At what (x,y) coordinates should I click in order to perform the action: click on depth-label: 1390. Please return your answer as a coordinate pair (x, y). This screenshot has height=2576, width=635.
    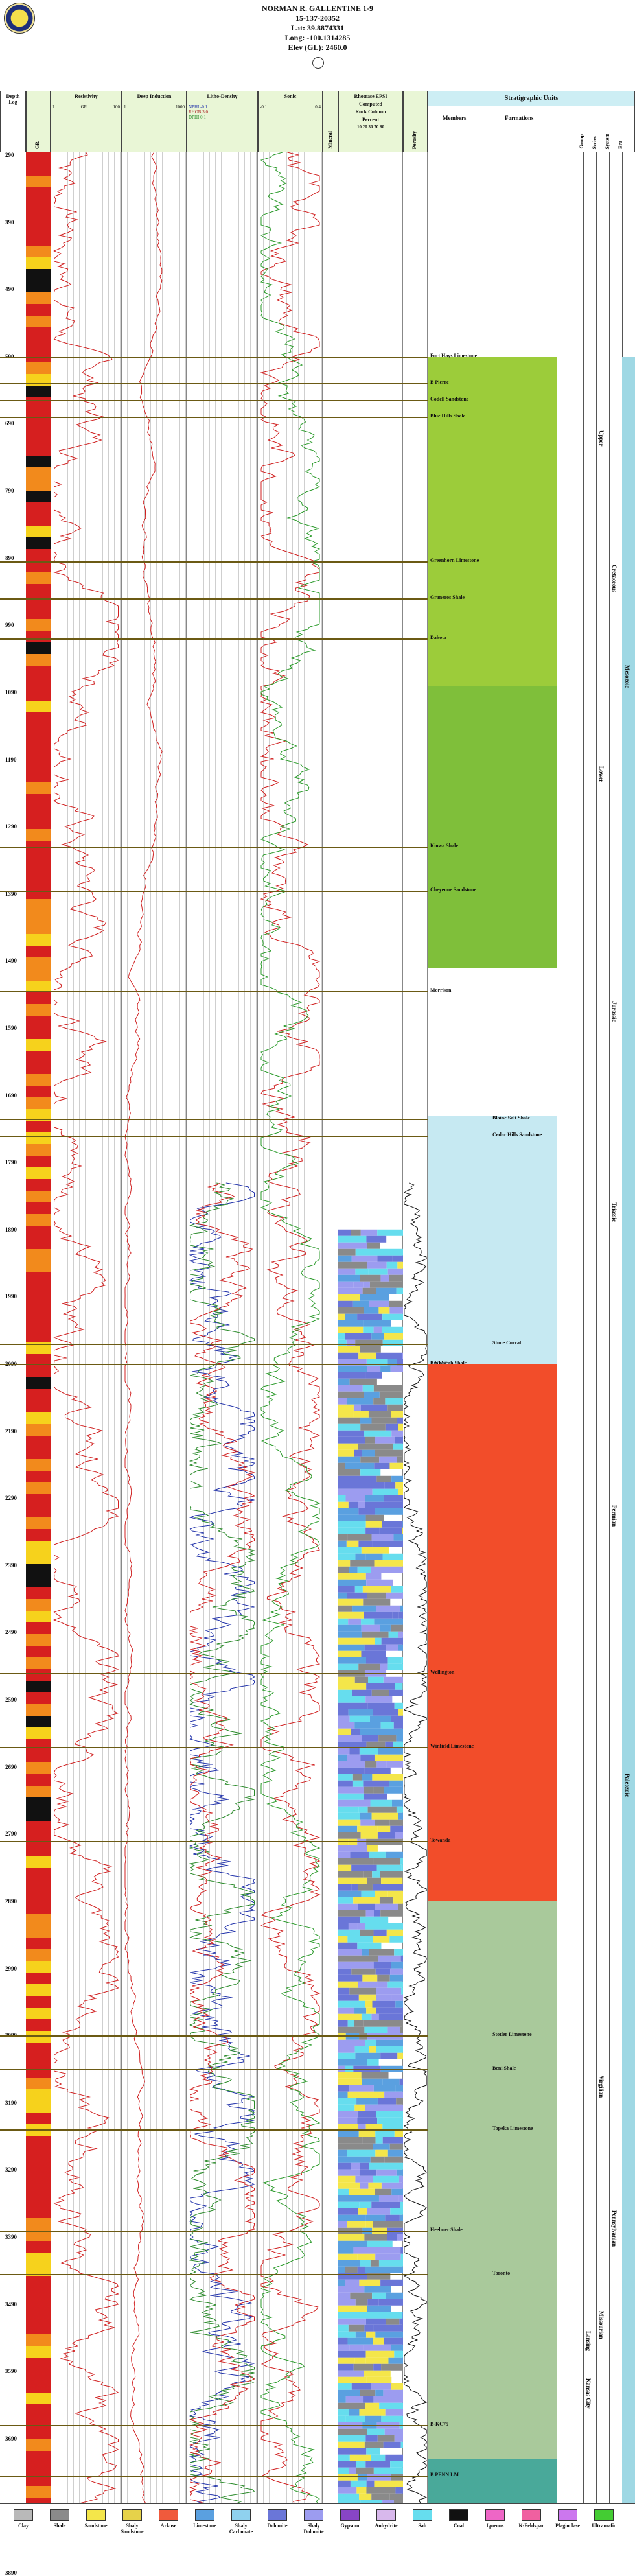
    Looking at the image, I should click on (11, 893).